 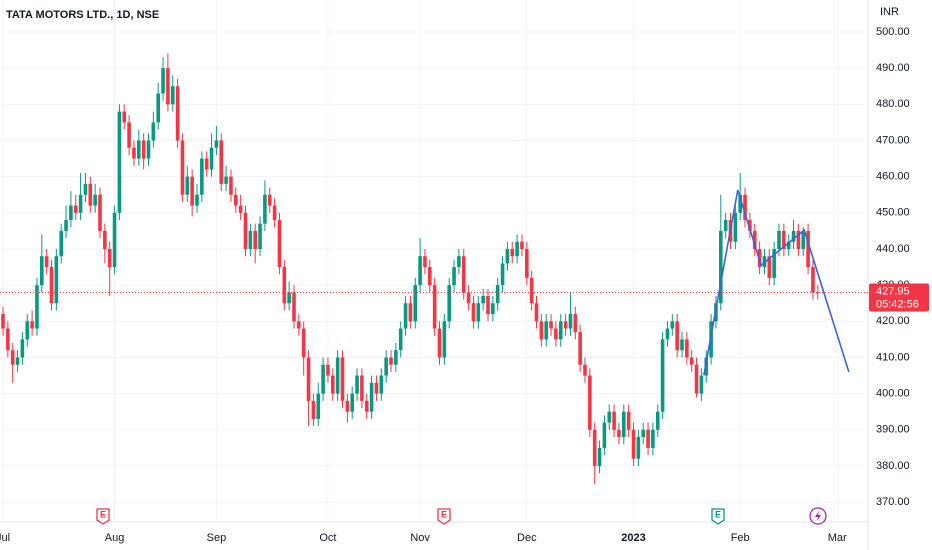 What do you see at coordinates (740, 538) in the screenshot?
I see `x-tick-label: Feb` at bounding box center [740, 538].